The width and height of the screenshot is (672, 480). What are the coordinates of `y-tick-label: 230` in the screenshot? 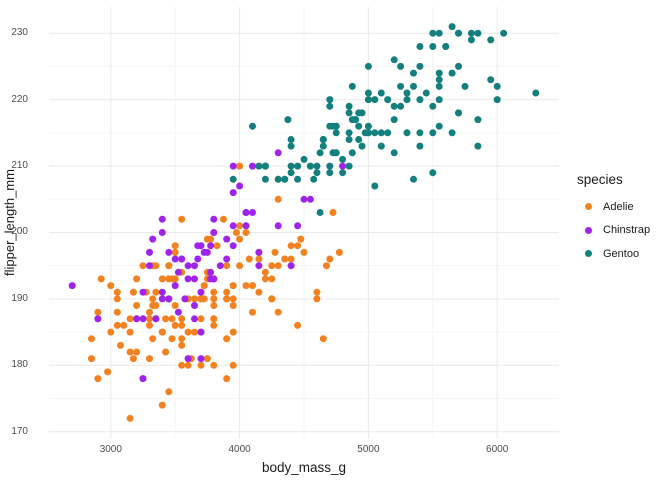 It's located at (19, 33).